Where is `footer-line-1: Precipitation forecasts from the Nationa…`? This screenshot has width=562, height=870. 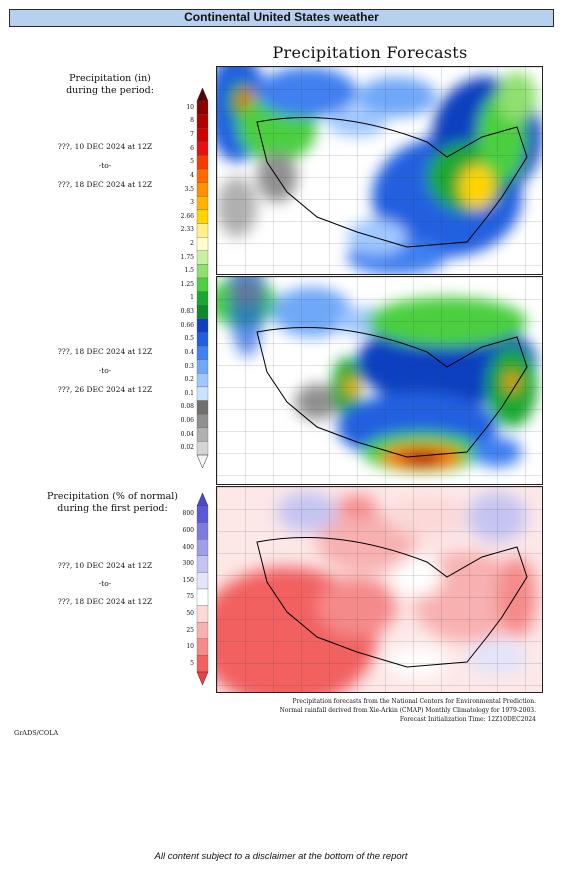 footer-line-1: Precipitation forecasts from the Nationa… is located at coordinates (414, 701).